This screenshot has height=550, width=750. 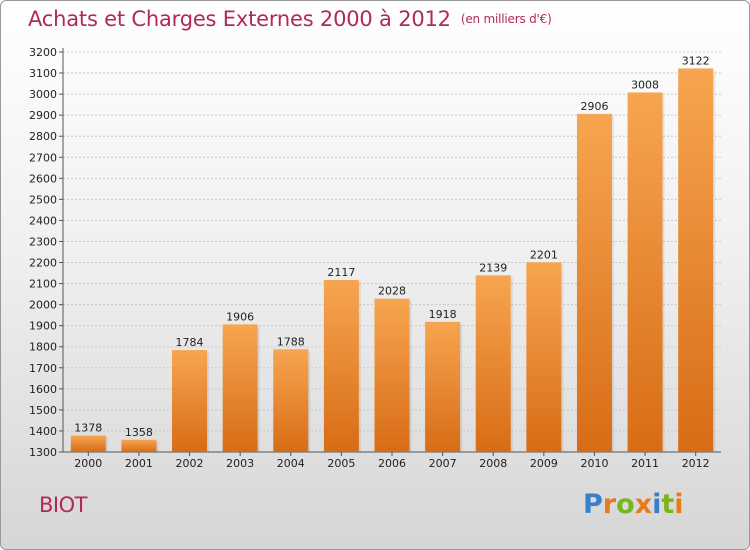 I want to click on x-tick-label: 2009, so click(x=544, y=463).